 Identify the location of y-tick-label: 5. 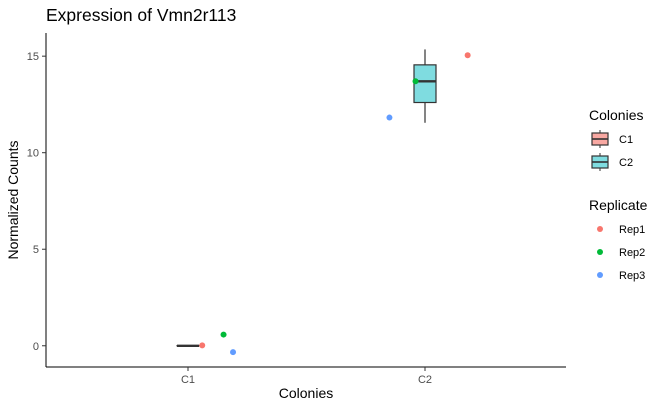
(36, 250).